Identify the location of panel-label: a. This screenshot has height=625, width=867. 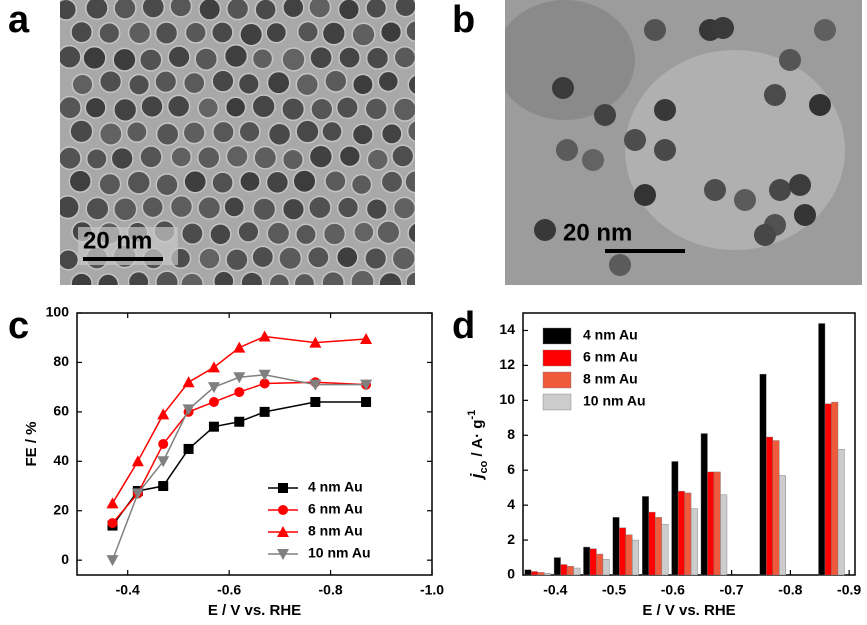
(19, 20).